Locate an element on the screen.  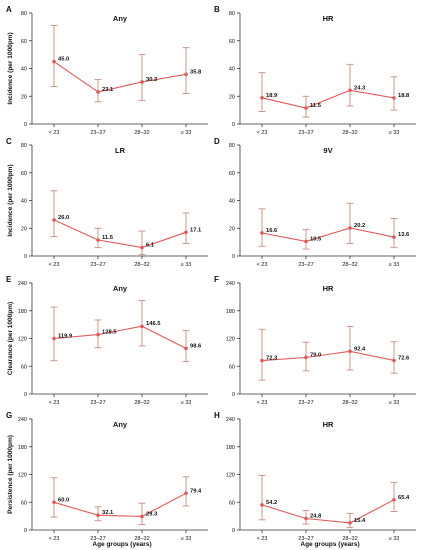
chart-title: Any is located at coordinates (120, 18).